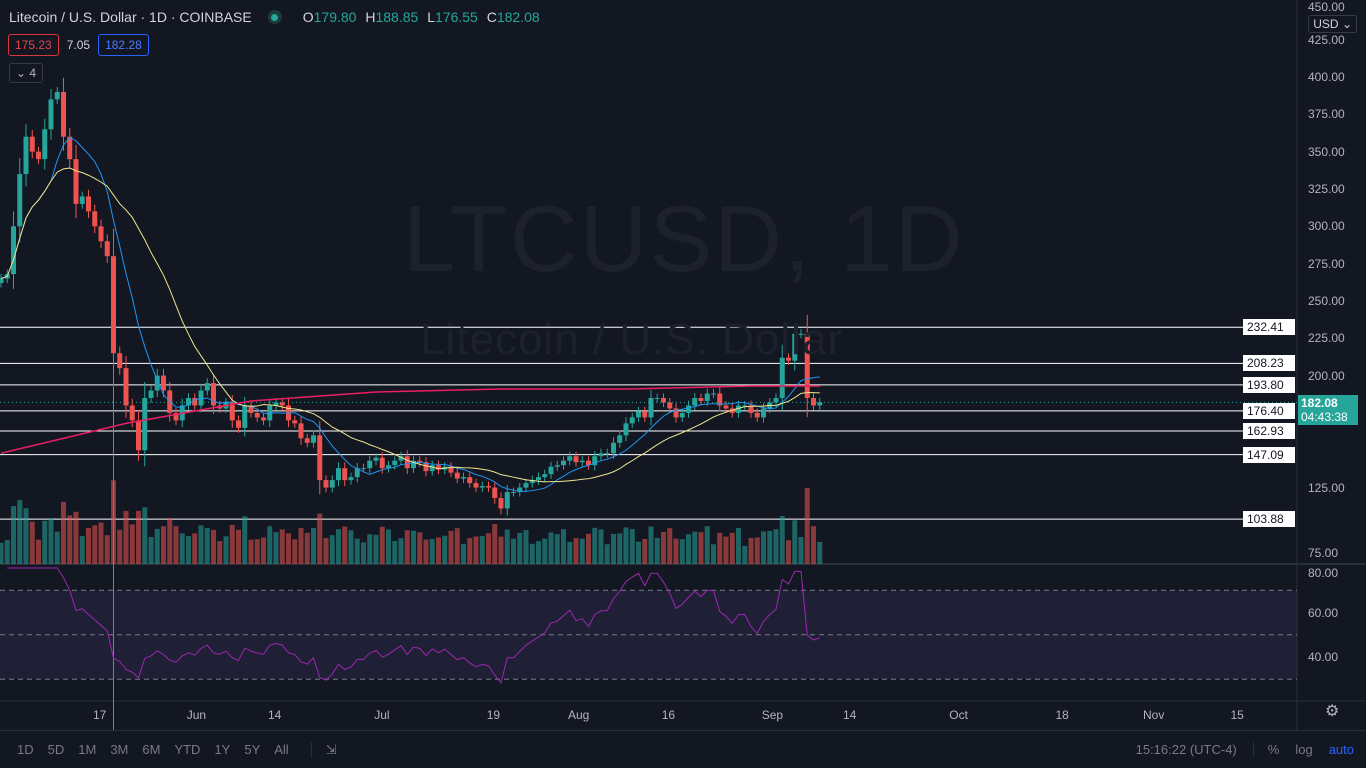  I want to click on range-button-3m: 3M, so click(119, 749).